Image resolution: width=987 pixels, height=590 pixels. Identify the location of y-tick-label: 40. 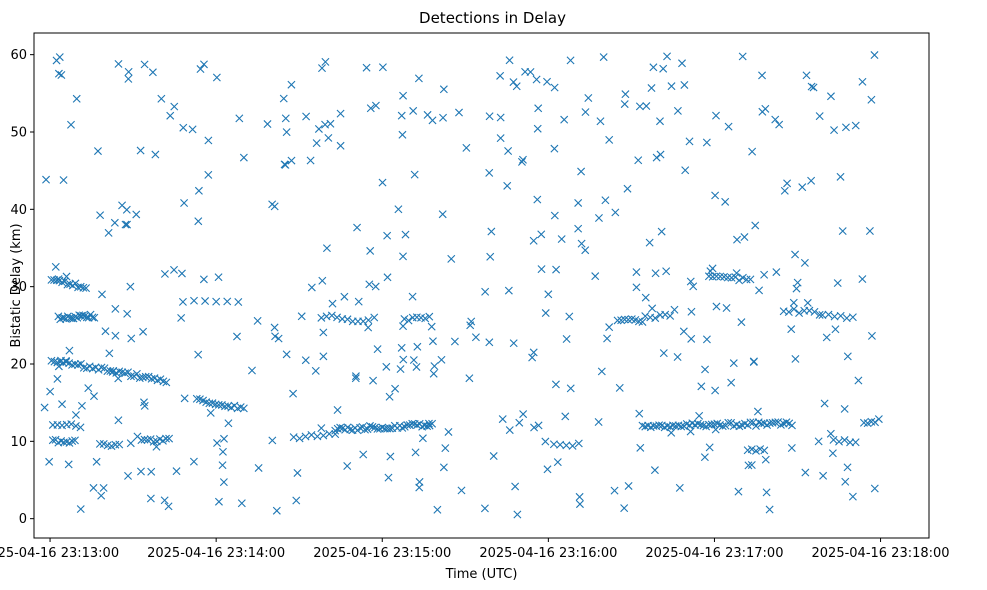
(18, 210).